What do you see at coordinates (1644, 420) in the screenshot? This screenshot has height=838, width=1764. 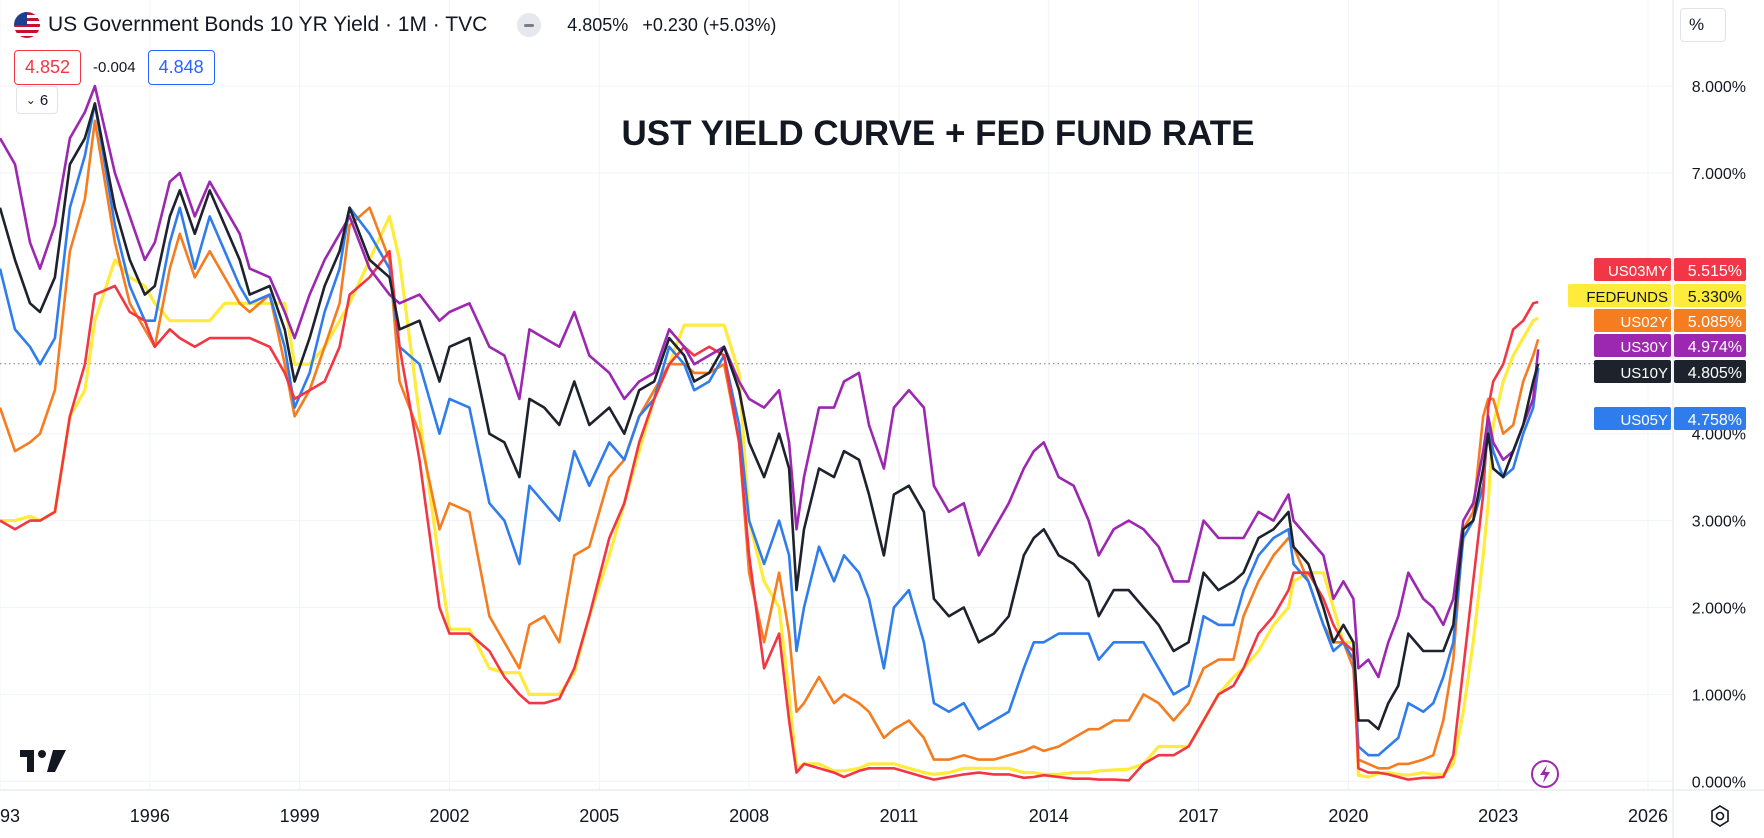 I see `series-name: US05Y` at bounding box center [1644, 420].